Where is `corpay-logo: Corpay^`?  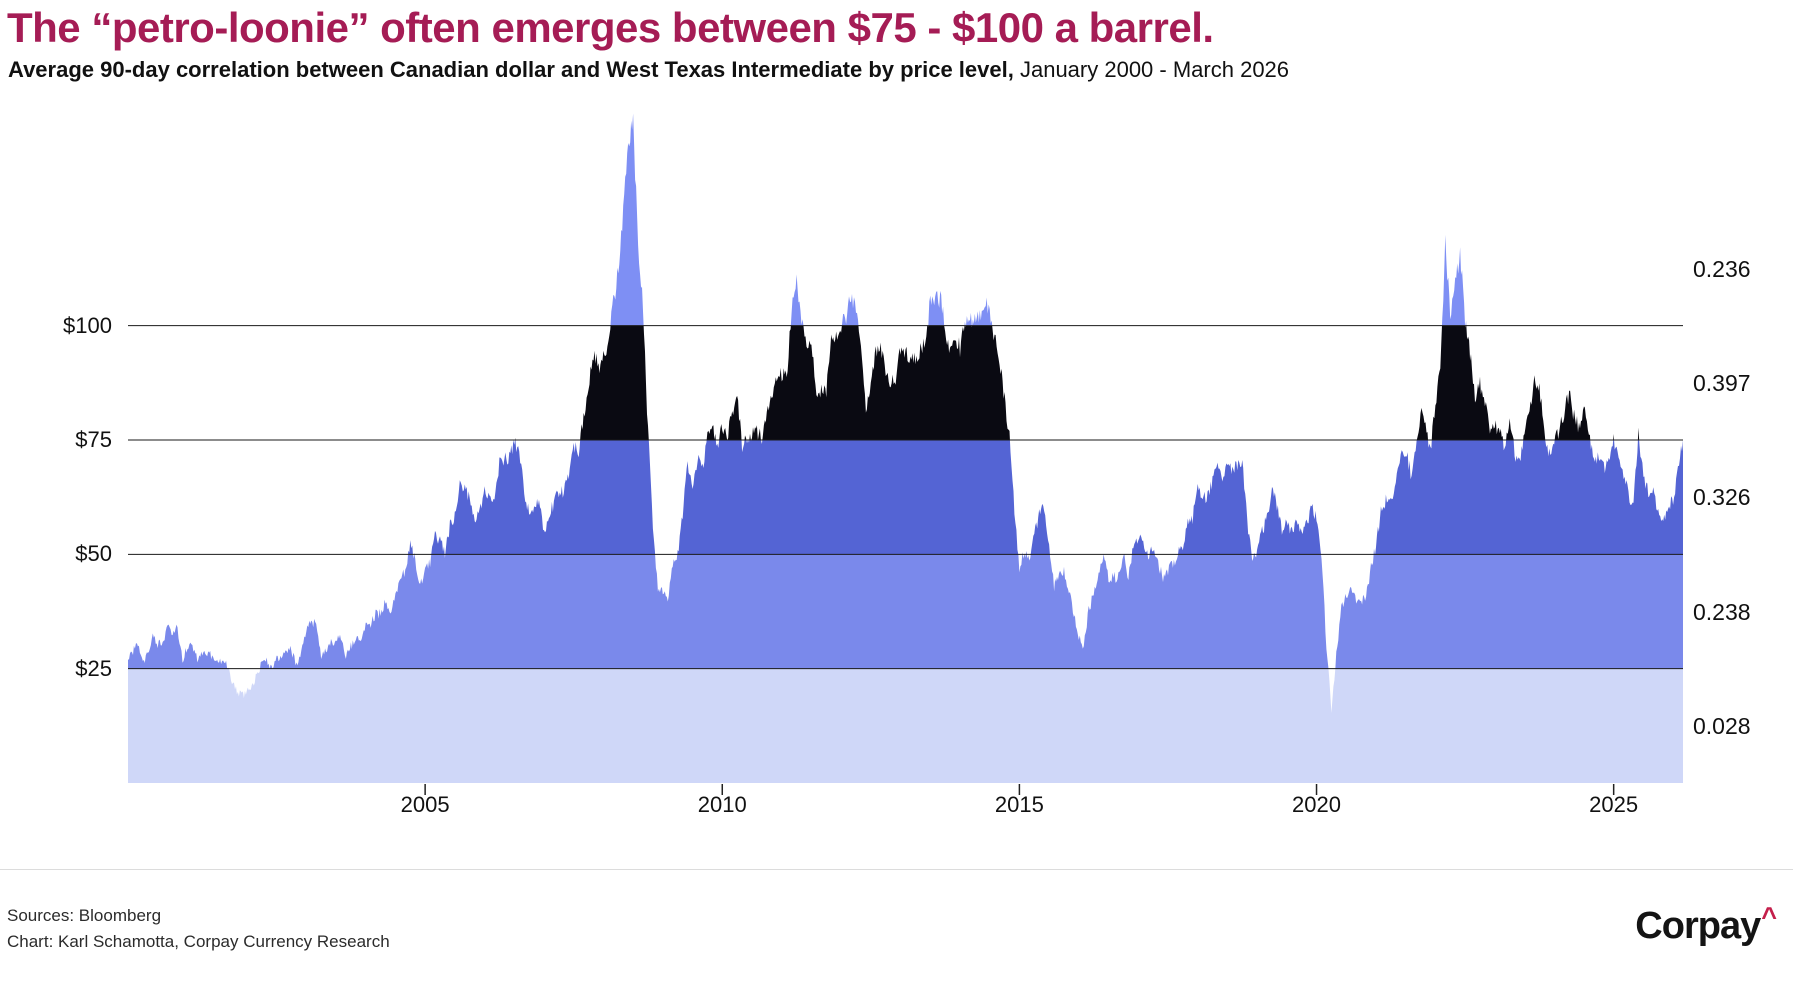
corpay-logo: Corpay^ is located at coordinates (1706, 925).